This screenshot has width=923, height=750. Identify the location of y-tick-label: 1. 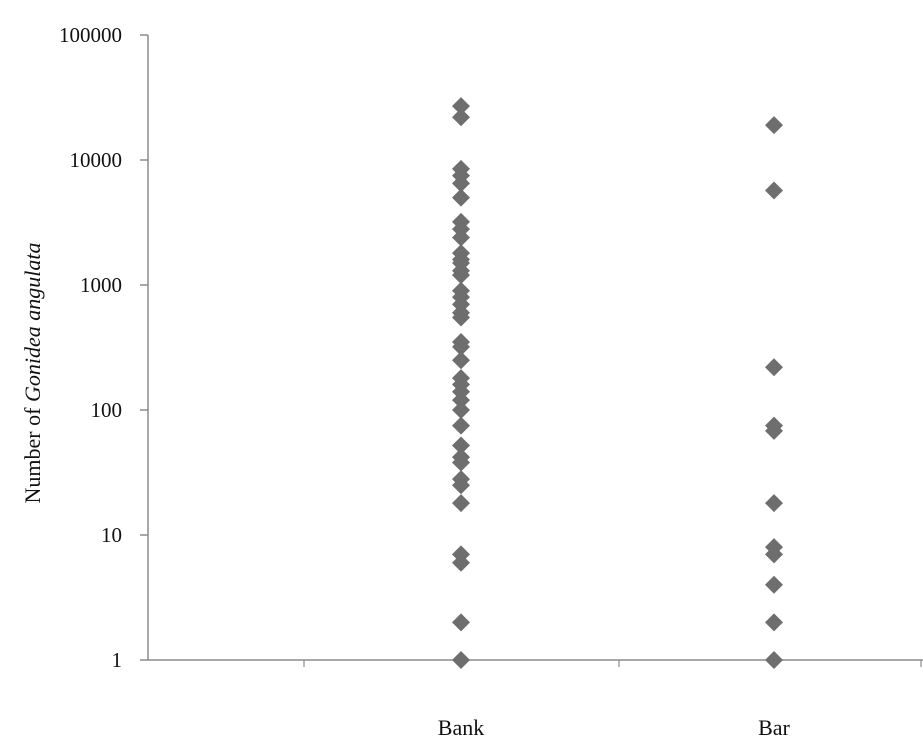
(117, 660).